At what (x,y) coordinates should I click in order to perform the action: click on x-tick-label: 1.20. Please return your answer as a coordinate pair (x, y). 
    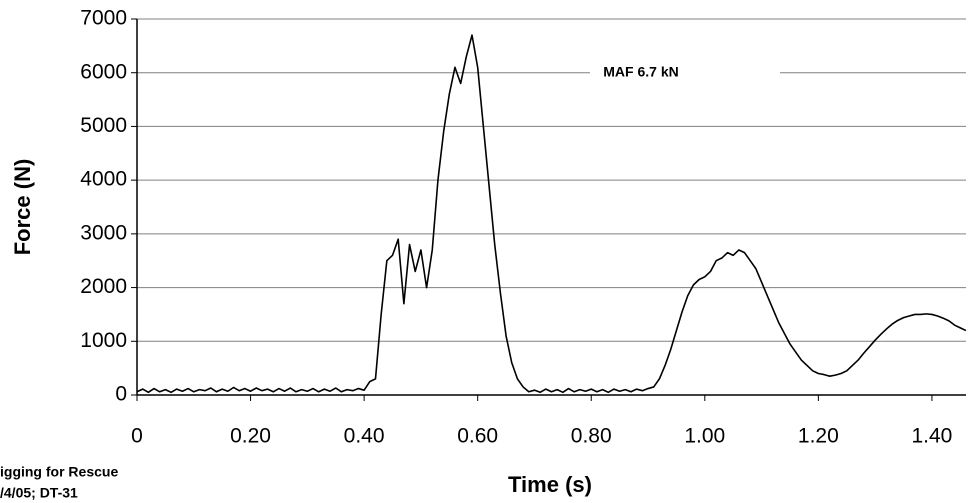
    Looking at the image, I should click on (818, 436).